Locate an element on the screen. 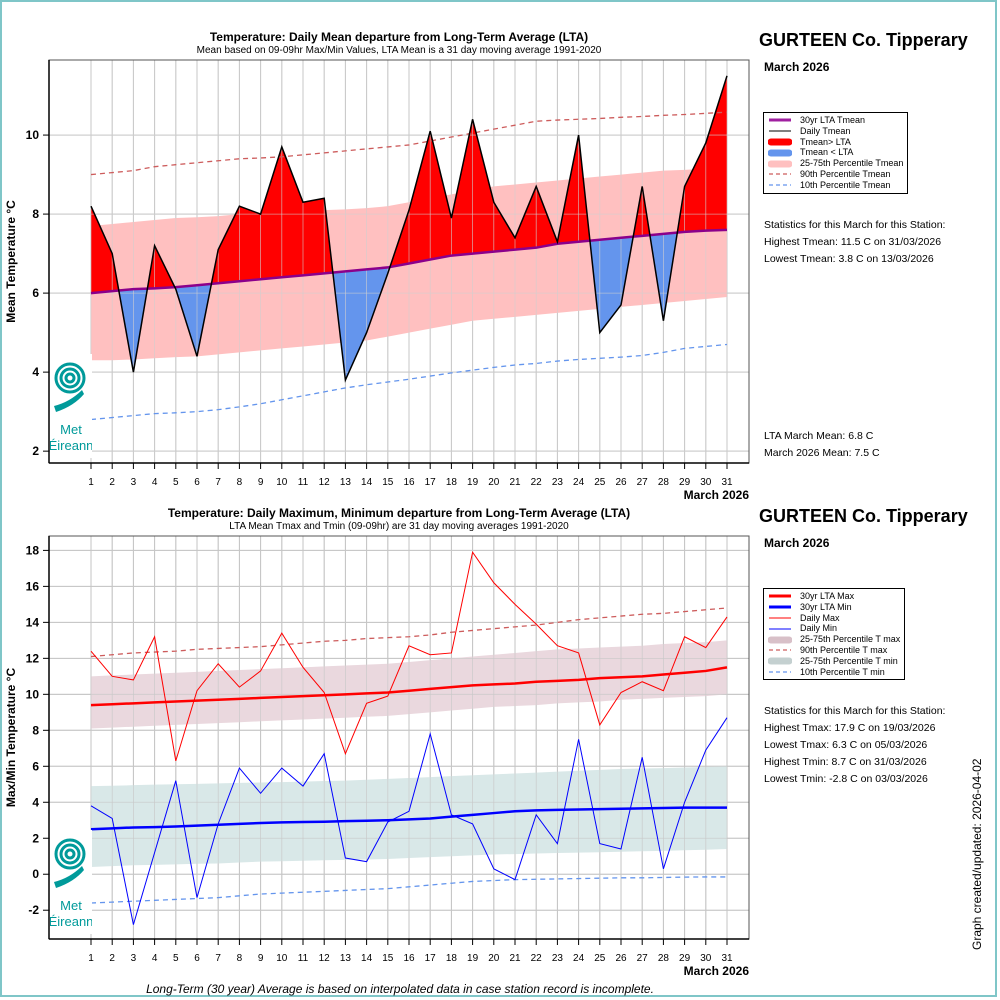 The height and width of the screenshot is (1000, 1000). p90-tmax-line is located at coordinates (409, 632).